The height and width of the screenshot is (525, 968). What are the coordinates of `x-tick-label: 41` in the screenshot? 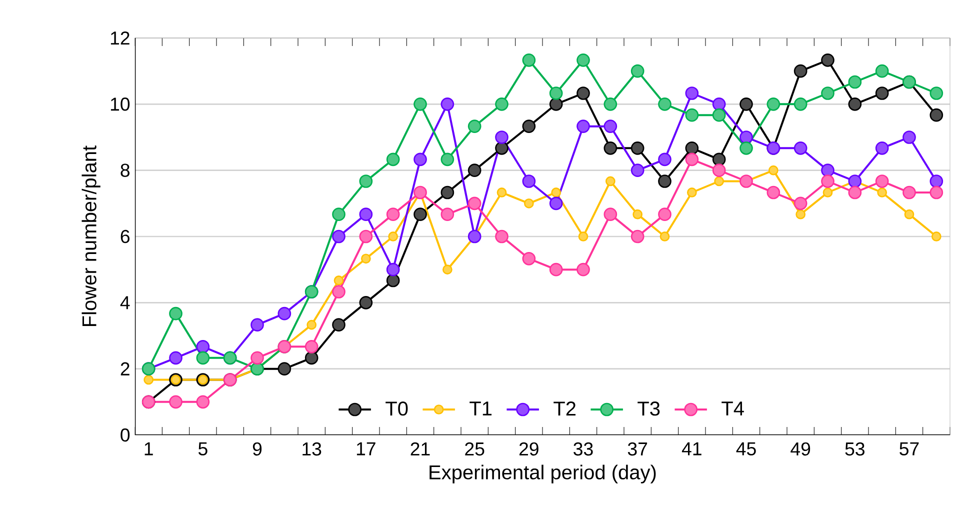 It's located at (692, 449).